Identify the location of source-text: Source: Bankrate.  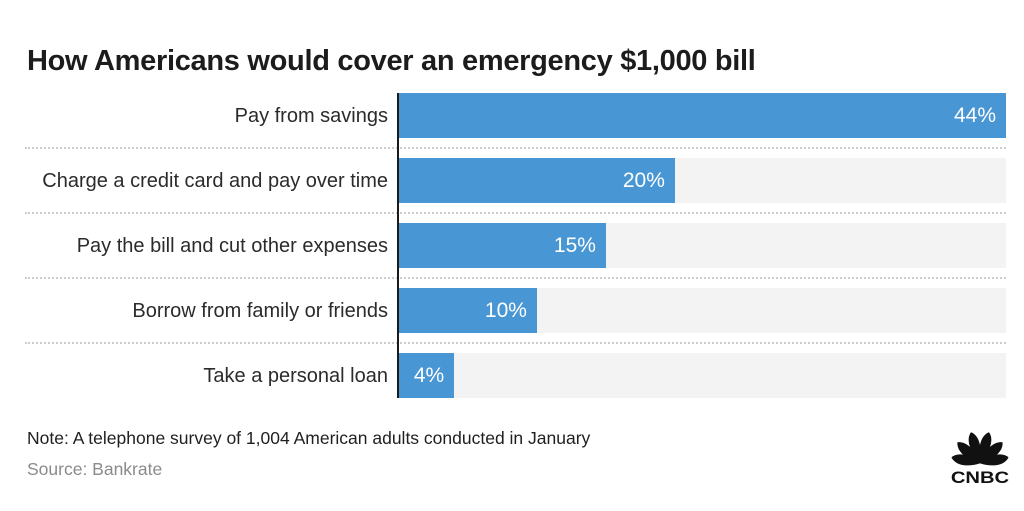
(95, 469).